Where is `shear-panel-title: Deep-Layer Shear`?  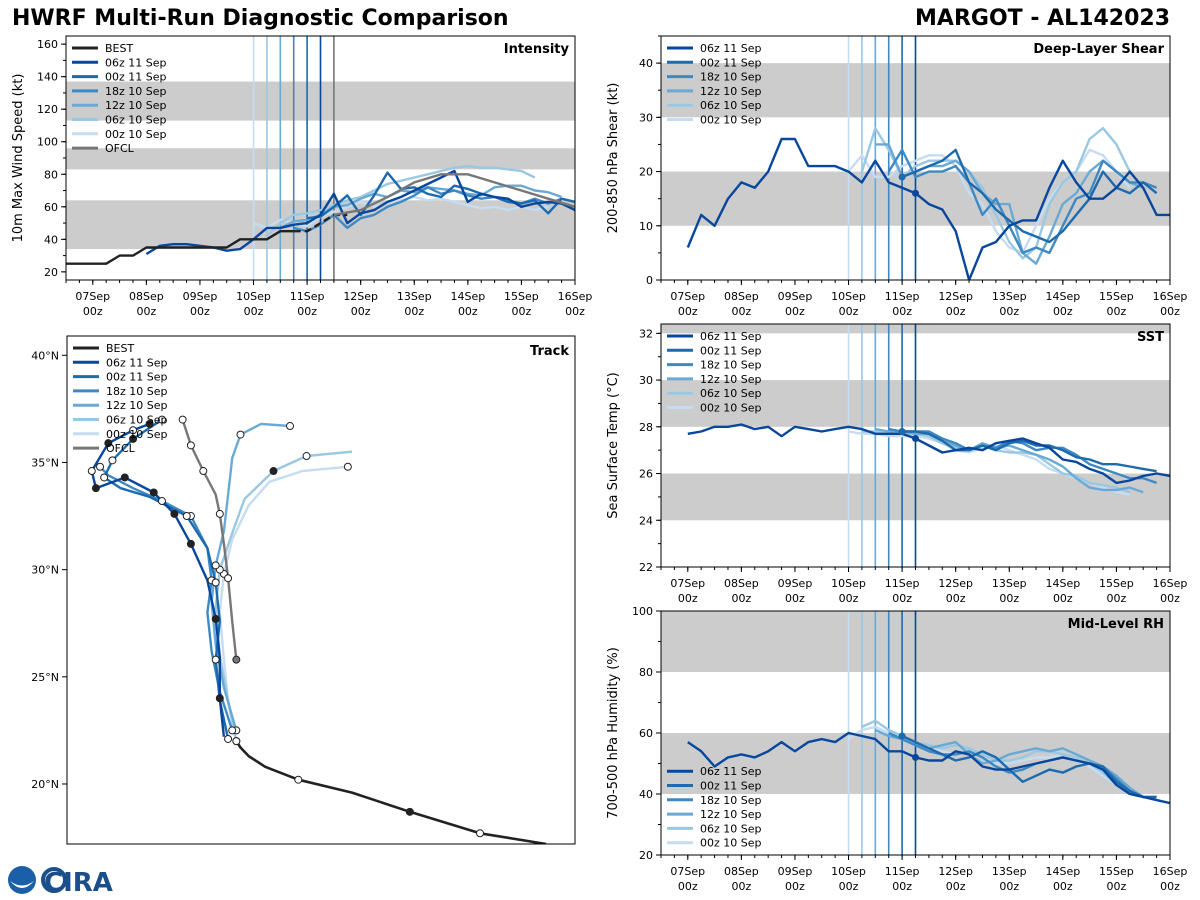 shear-panel-title: Deep-Layer Shear is located at coordinates (1098, 49).